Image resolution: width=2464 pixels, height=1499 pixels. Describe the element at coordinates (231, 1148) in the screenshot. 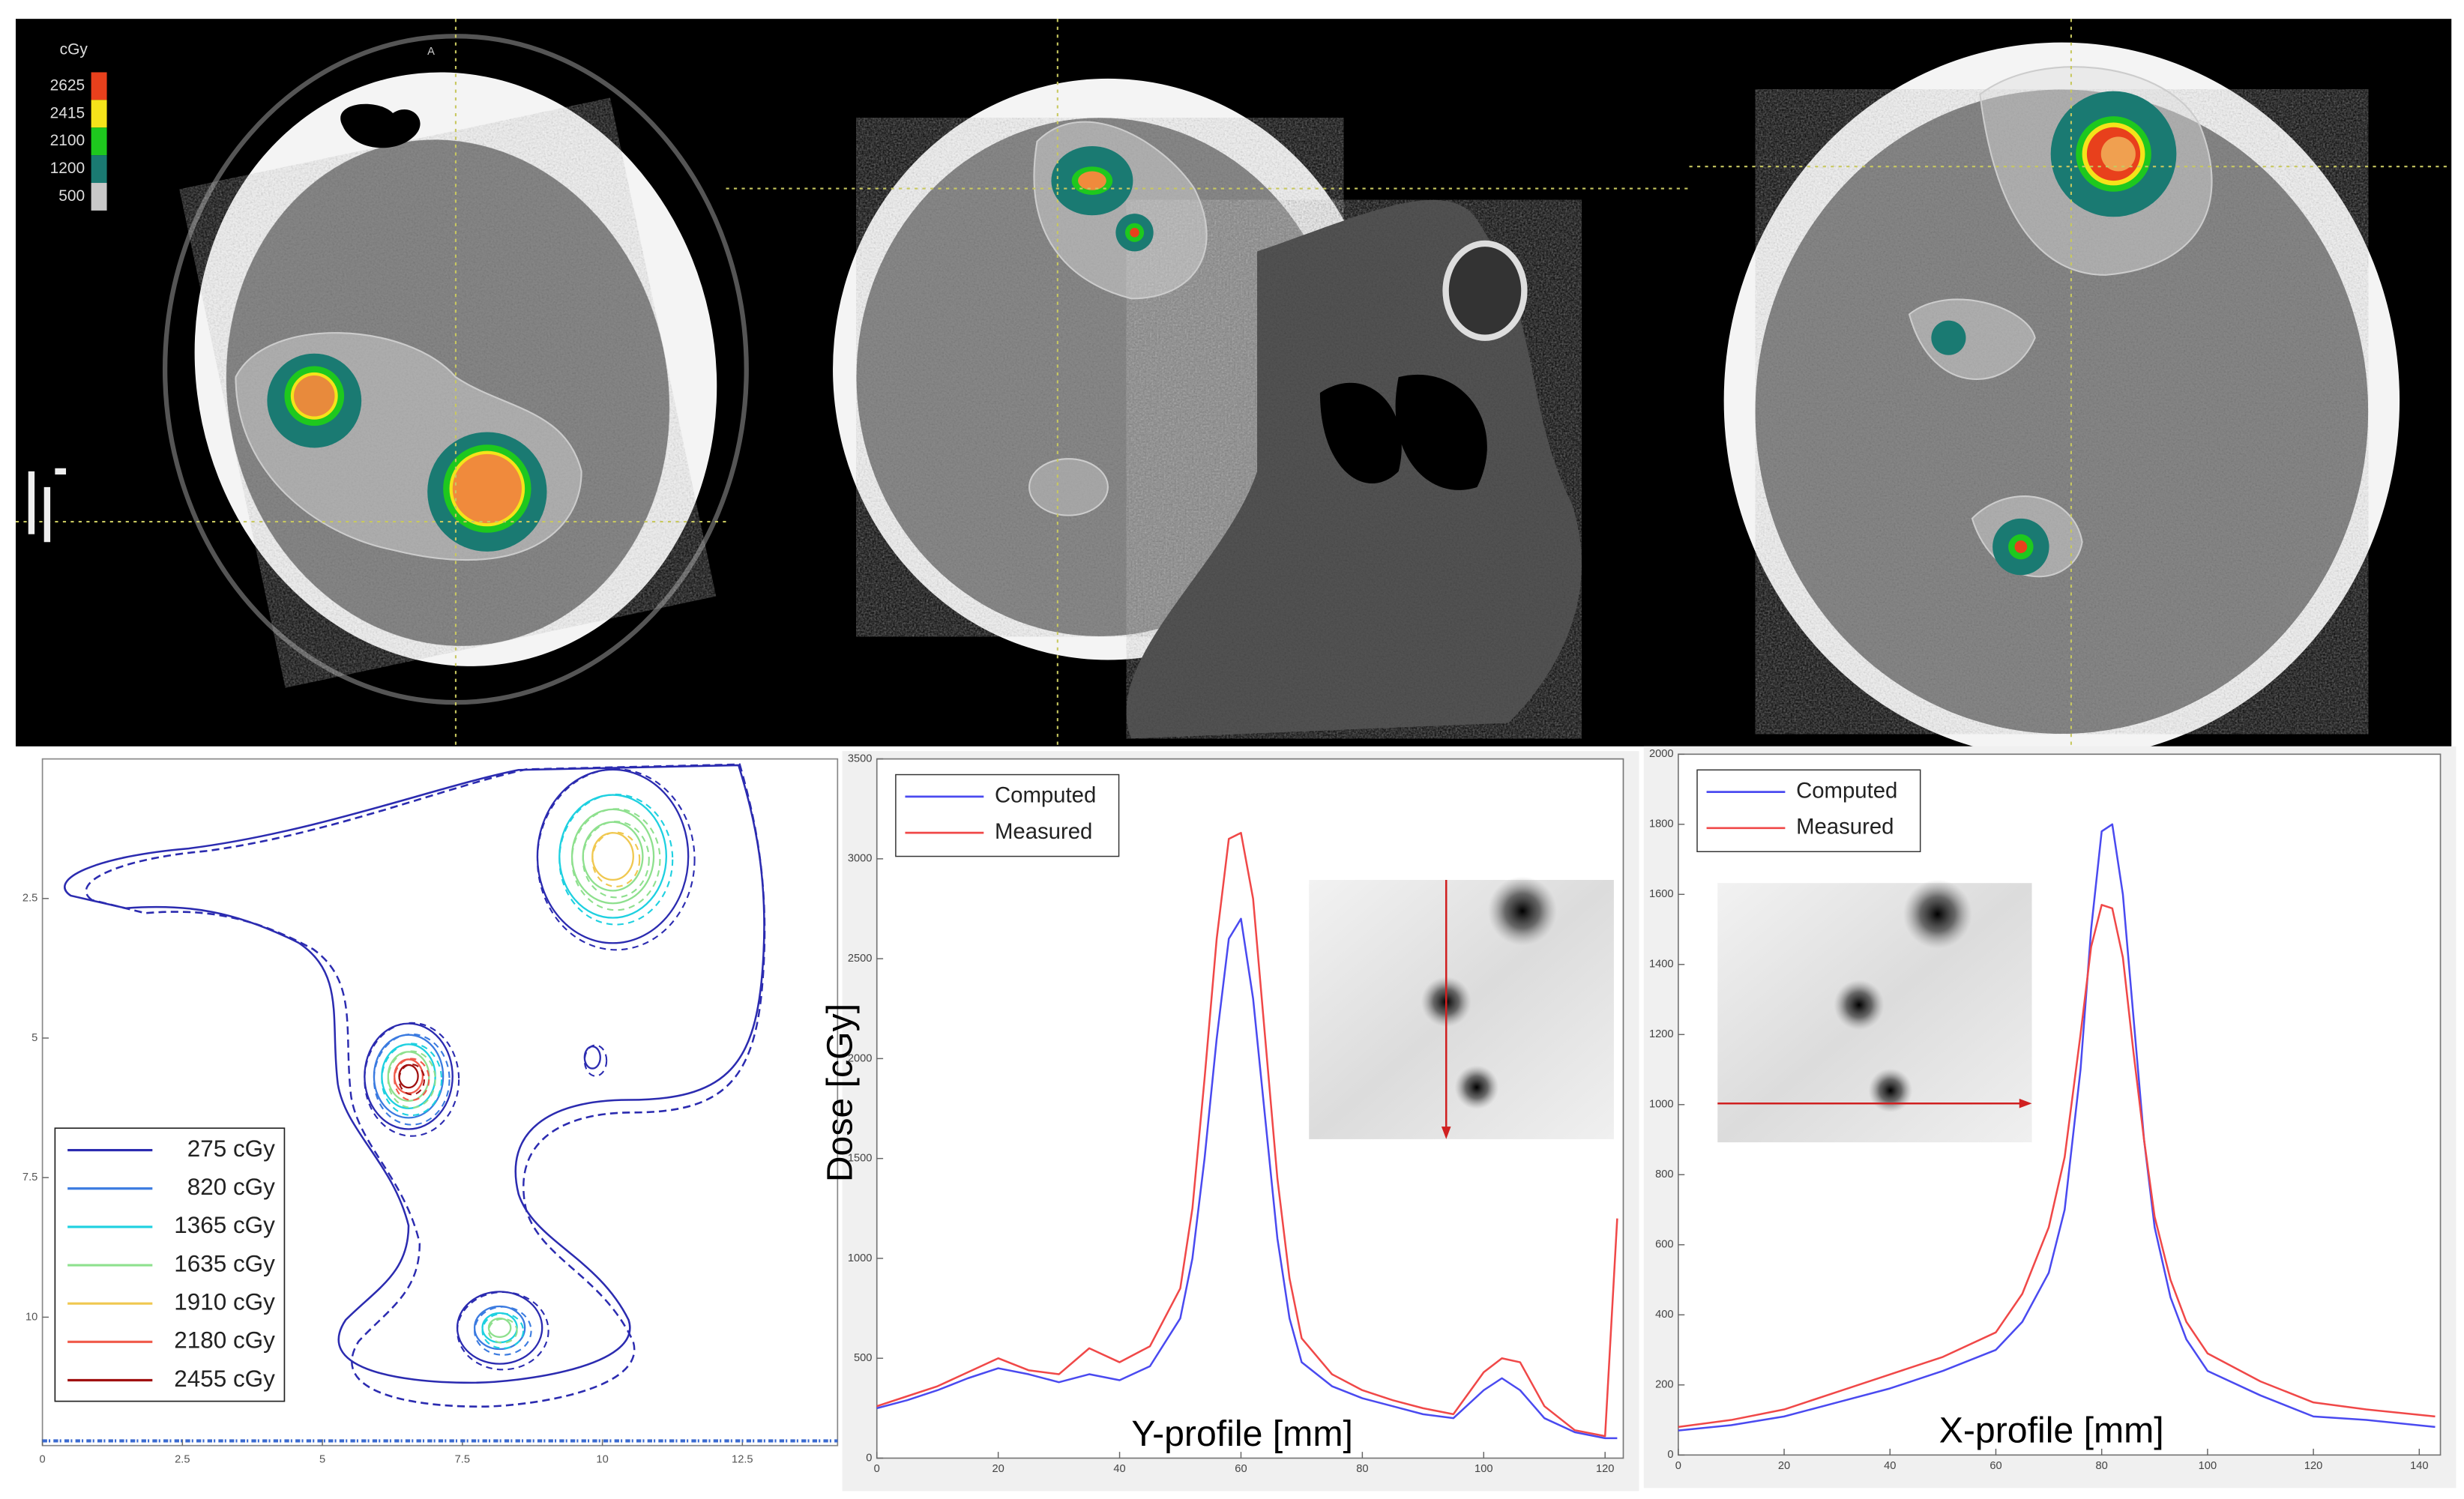

I see `legend-label: 275 cGy` at that location.